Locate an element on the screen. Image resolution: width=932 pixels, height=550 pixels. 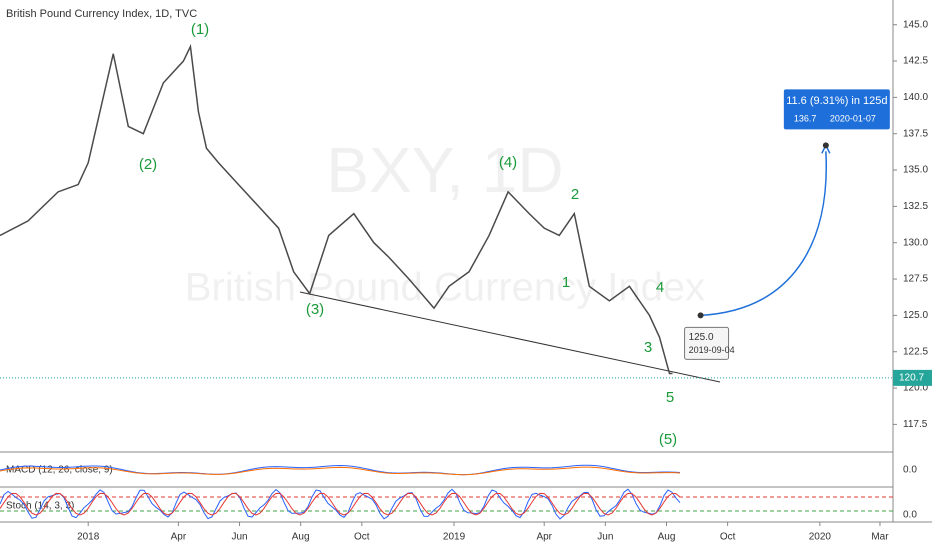
y-tick-label: 117.5 is located at coordinates (915, 424).